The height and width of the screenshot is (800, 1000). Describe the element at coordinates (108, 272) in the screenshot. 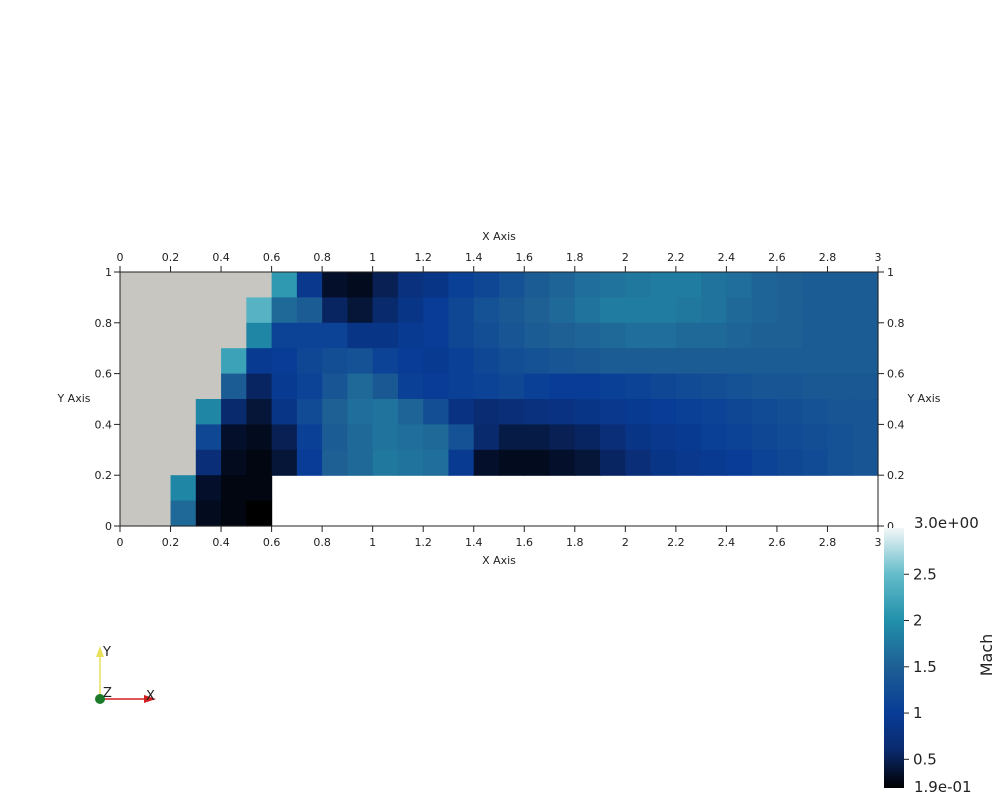

I see `left-y-tick-label: 1` at that location.